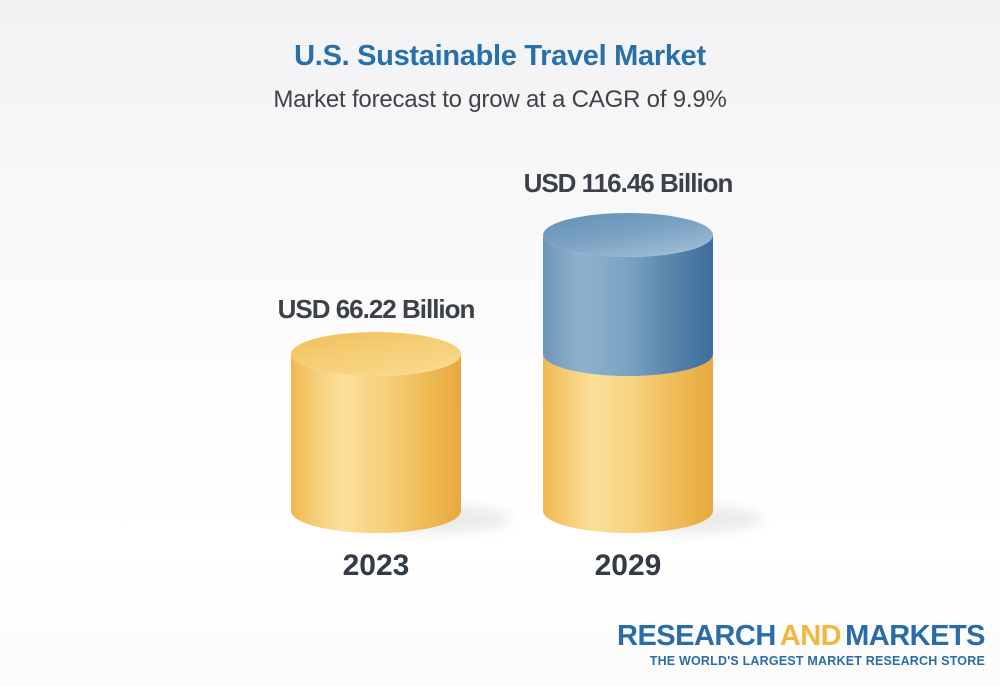 This screenshot has height=686, width=1000. What do you see at coordinates (500, 56) in the screenshot?
I see `chart-title: U.S. Sustainable Travel Market` at bounding box center [500, 56].